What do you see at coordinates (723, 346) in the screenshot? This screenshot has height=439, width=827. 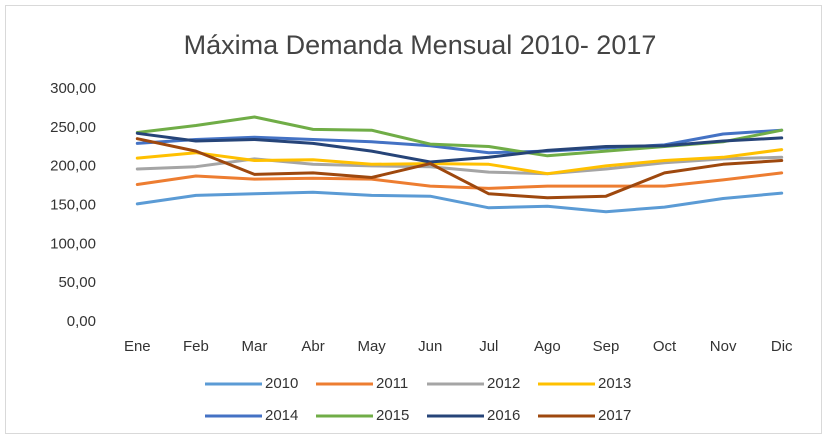 I see `x-tick-label: Nov` at bounding box center [723, 346].